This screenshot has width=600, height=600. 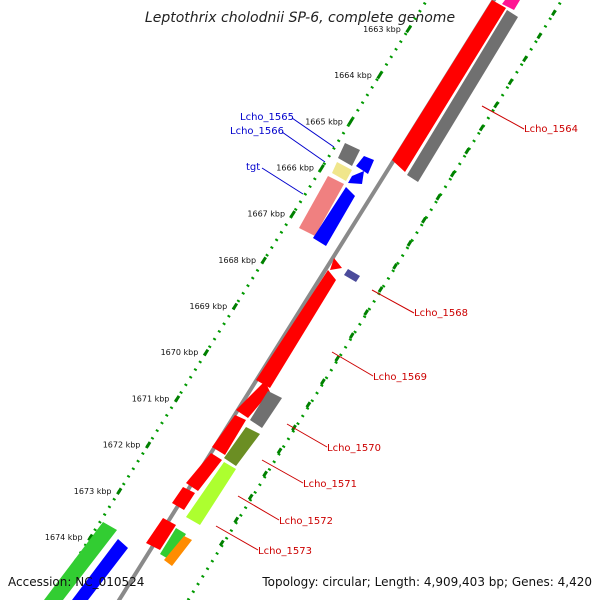 I want to click on gene-tgt-block, so click(x=321, y=206).